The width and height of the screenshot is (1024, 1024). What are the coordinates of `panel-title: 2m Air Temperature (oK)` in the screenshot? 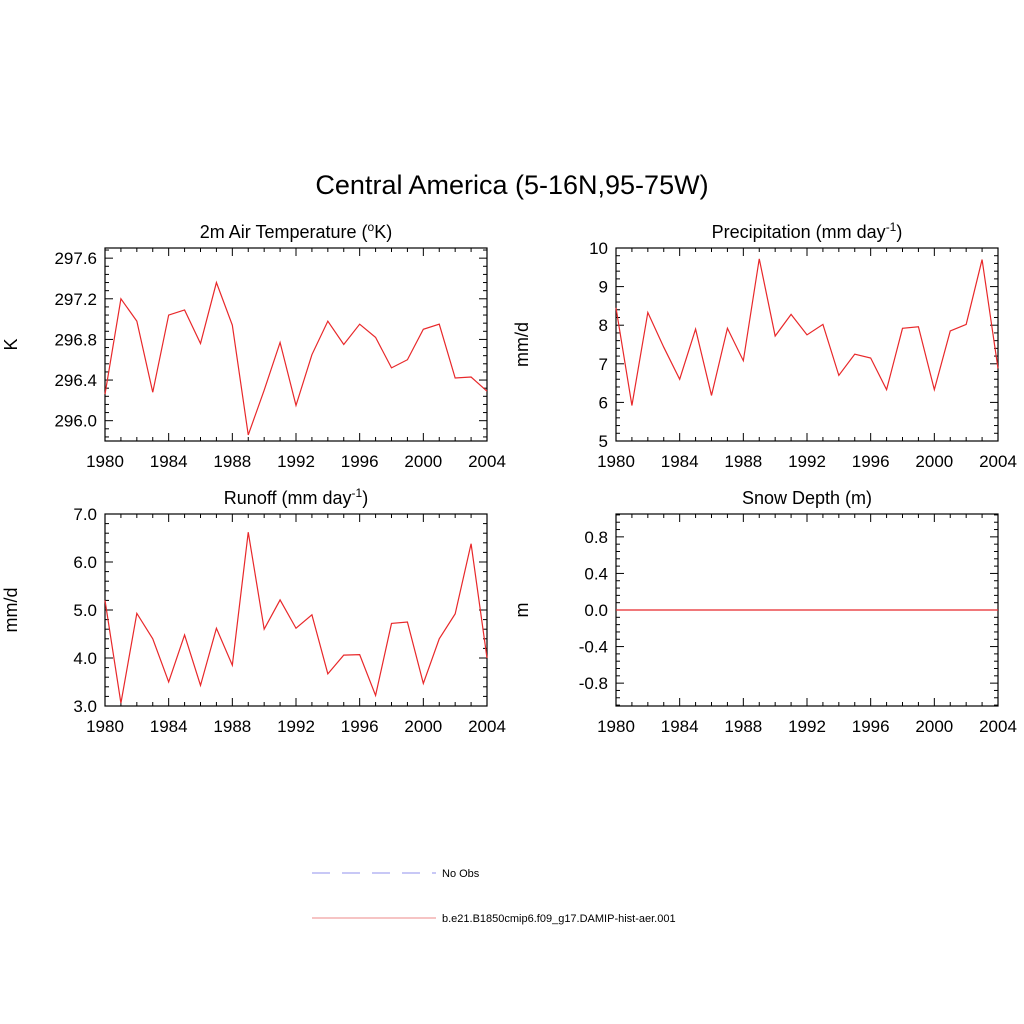 It's located at (296, 231).